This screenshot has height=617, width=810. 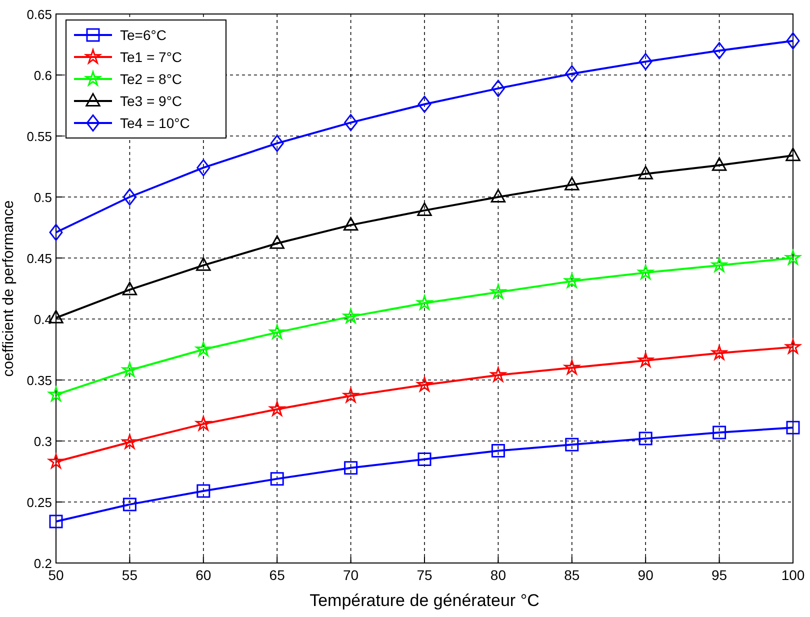 What do you see at coordinates (39, 380) in the screenshot?
I see `y-tick-label: 0.35` at bounding box center [39, 380].